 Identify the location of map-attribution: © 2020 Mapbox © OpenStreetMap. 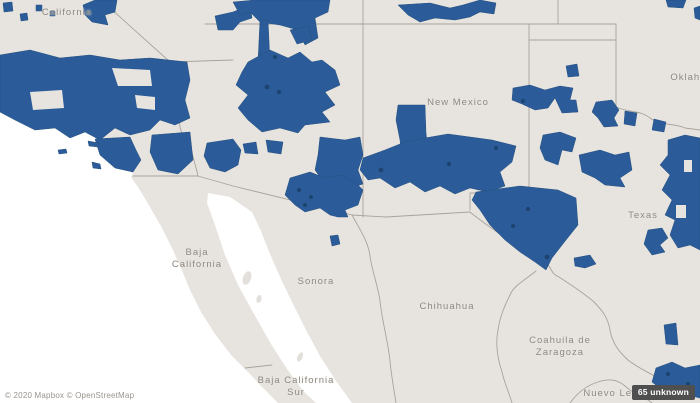
(70, 395).